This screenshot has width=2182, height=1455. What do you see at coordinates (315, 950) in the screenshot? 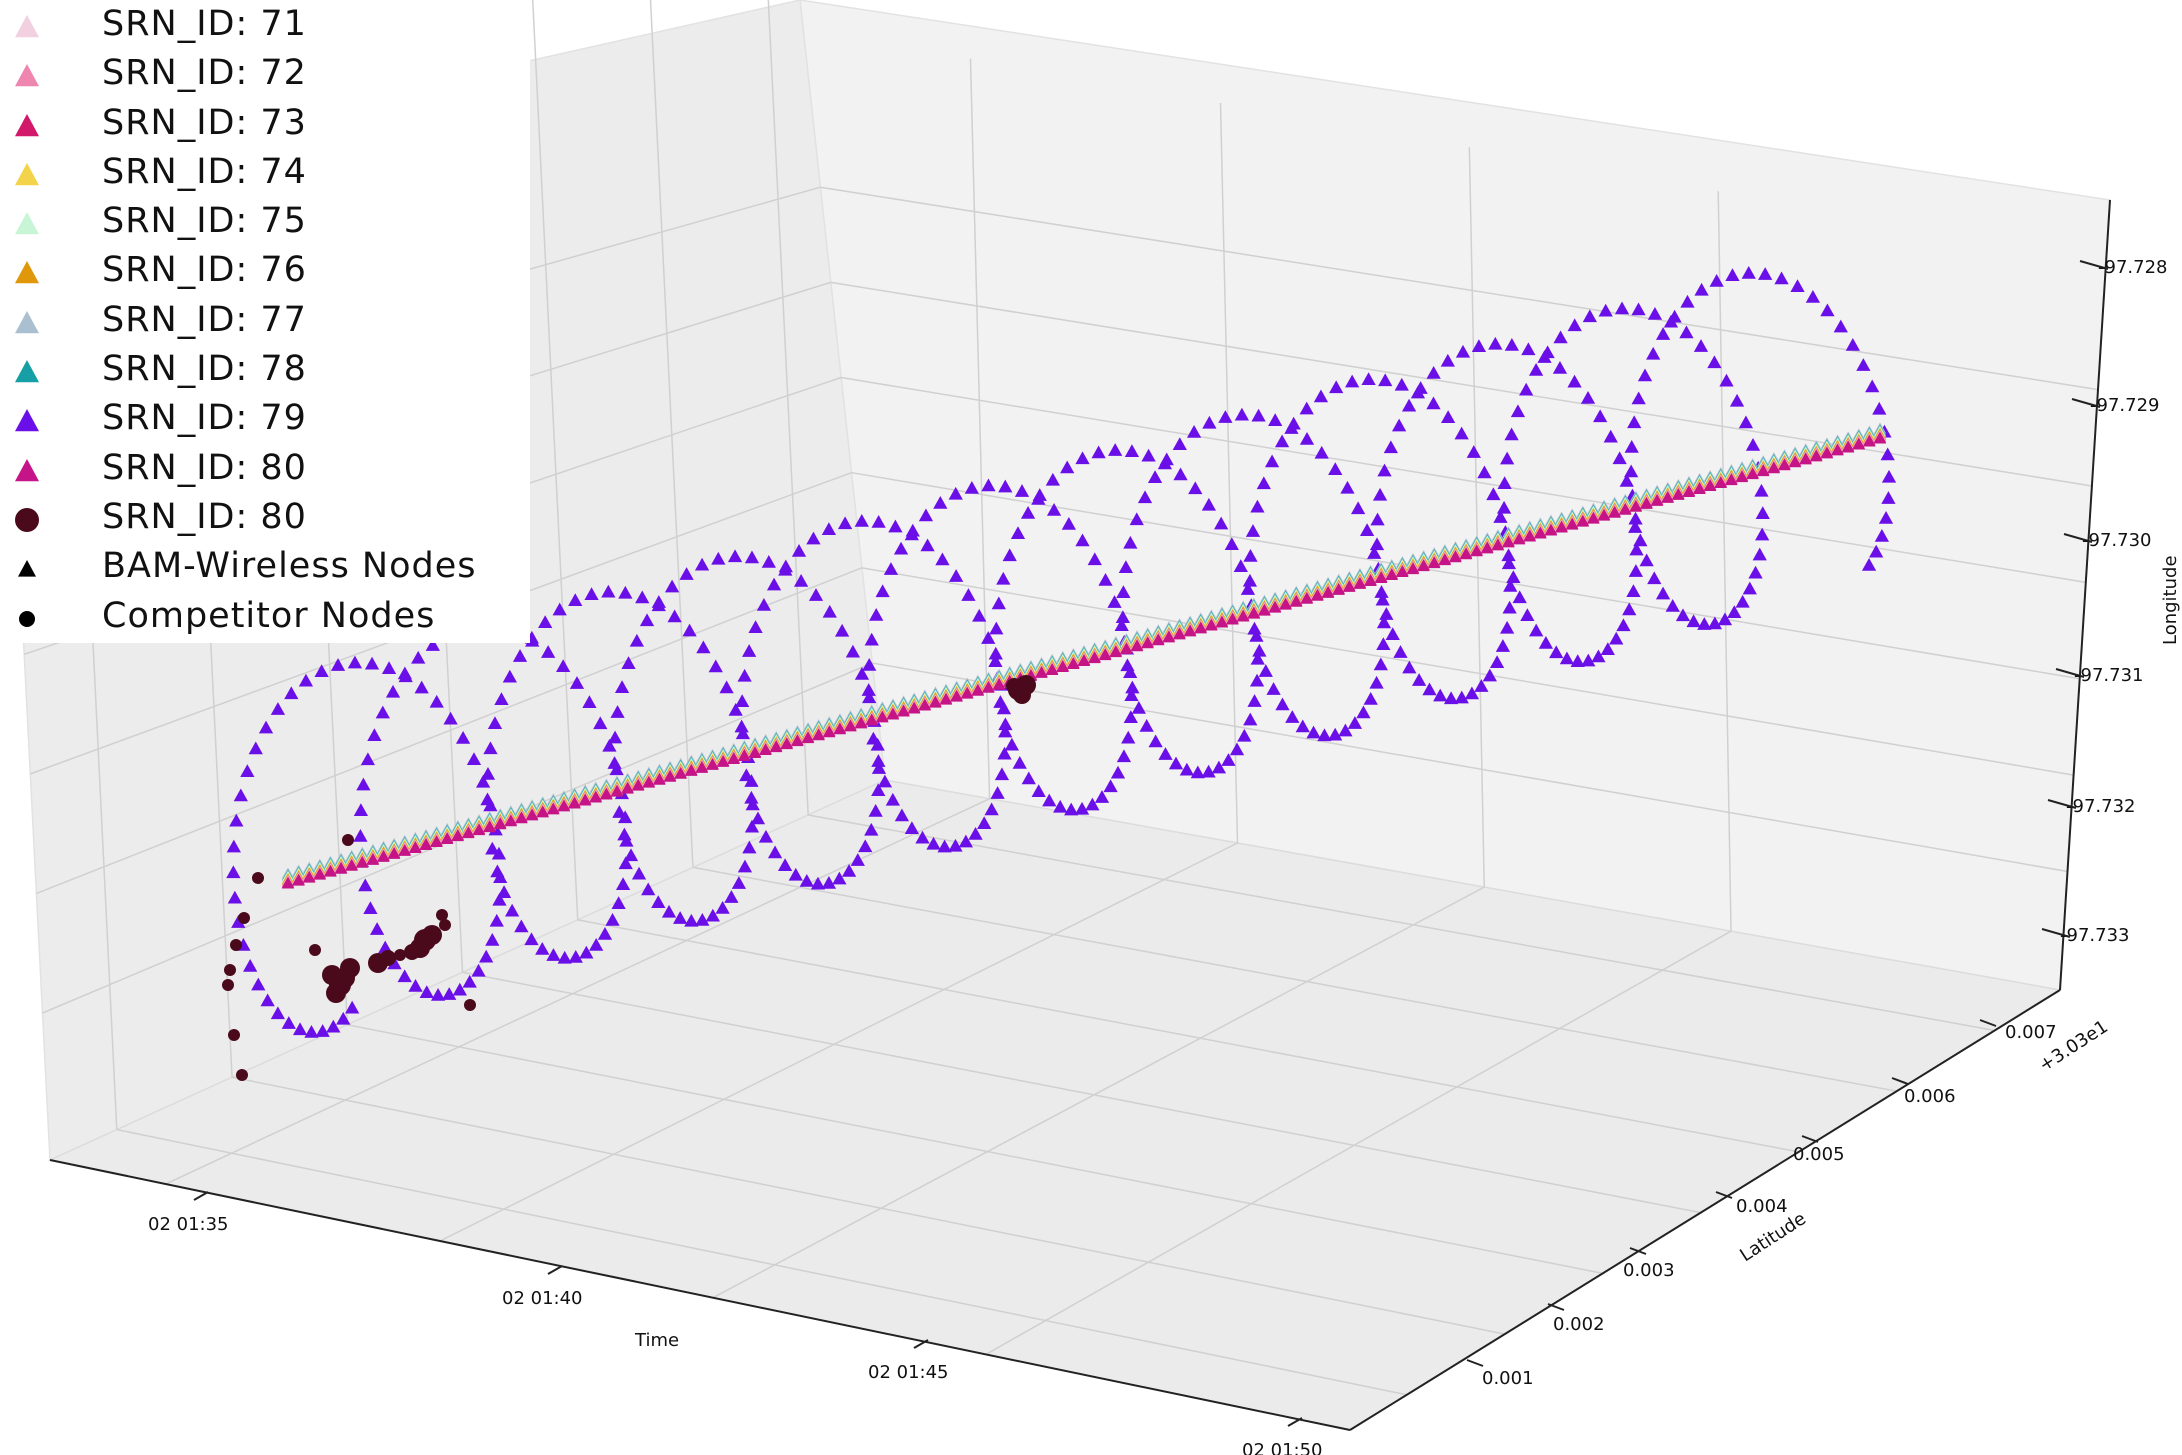
I see `srn-80-competitor-point` at bounding box center [315, 950].